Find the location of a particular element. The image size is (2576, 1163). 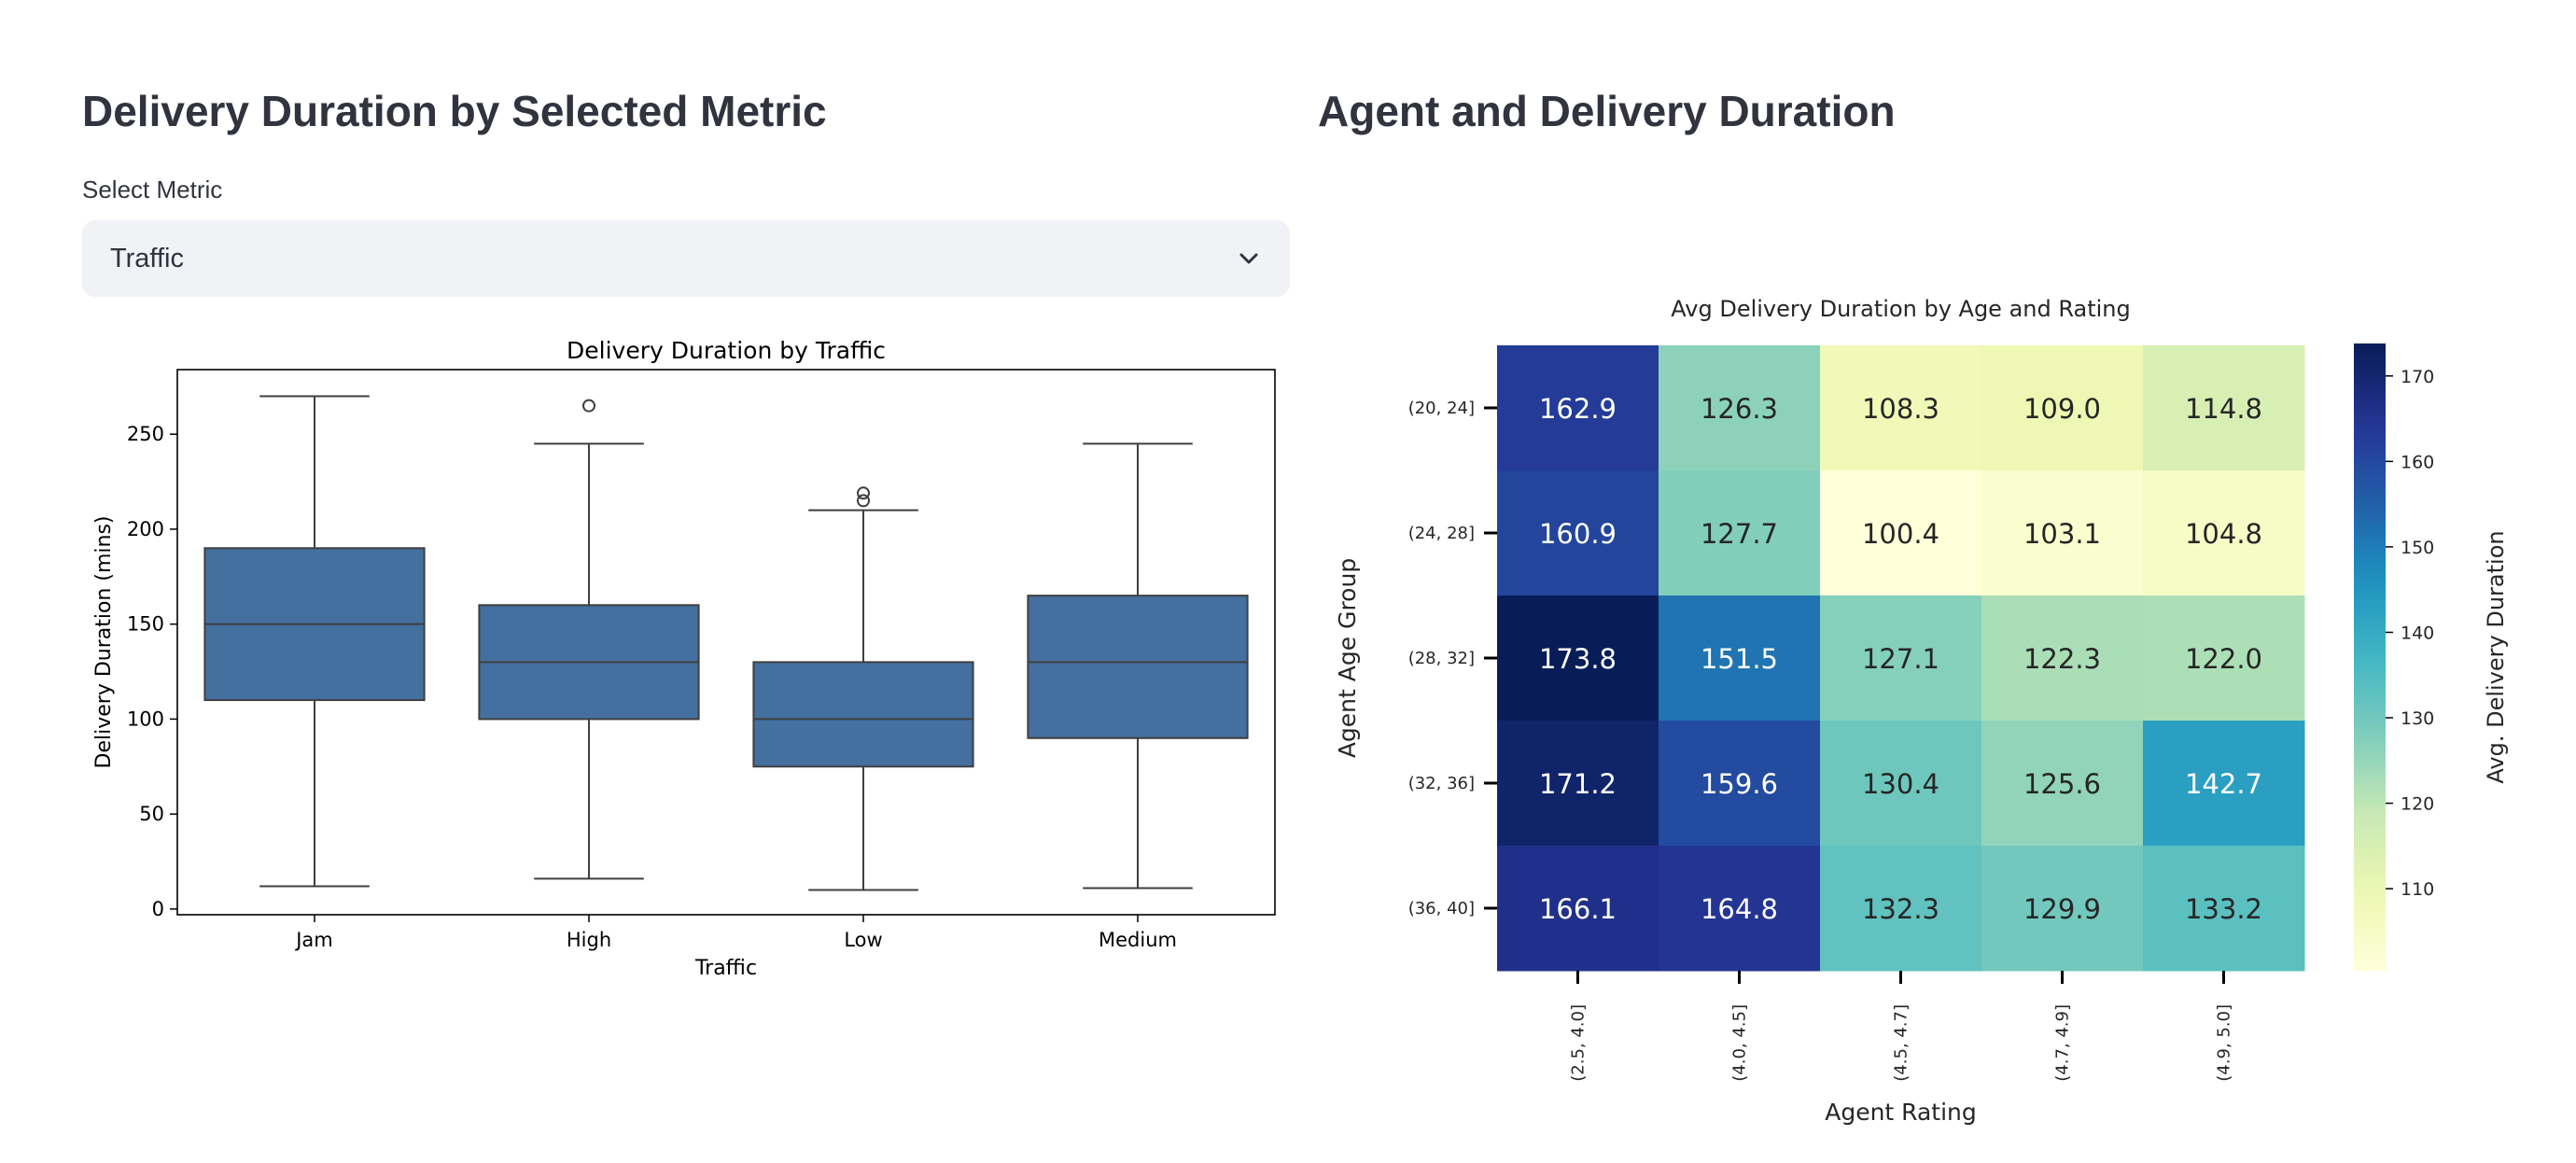

cell-value-label: 127.1 is located at coordinates (1900, 659).